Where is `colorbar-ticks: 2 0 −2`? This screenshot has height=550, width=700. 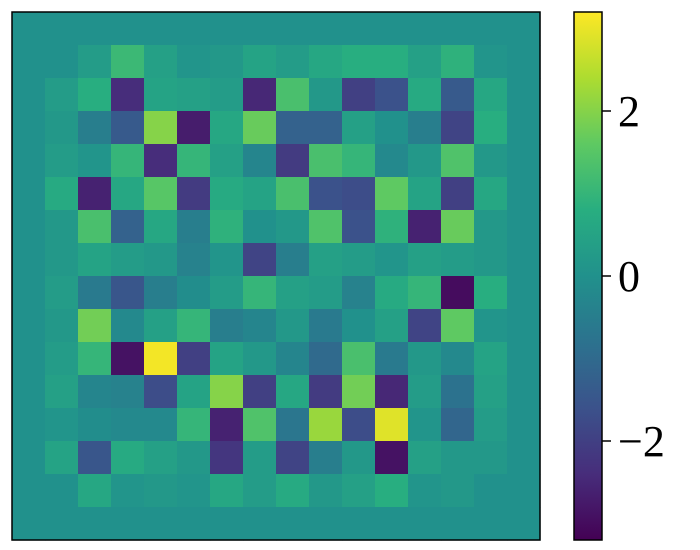 colorbar-ticks: 2 0 −2 is located at coordinates (633, 276).